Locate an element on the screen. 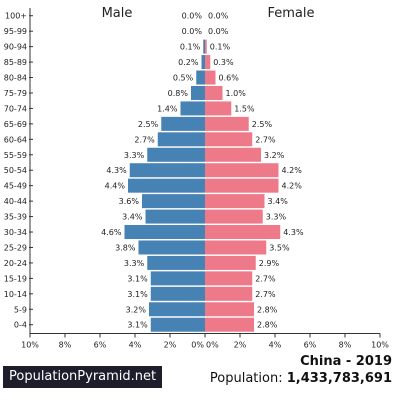  female-value-label: 3.5% is located at coordinates (279, 247).